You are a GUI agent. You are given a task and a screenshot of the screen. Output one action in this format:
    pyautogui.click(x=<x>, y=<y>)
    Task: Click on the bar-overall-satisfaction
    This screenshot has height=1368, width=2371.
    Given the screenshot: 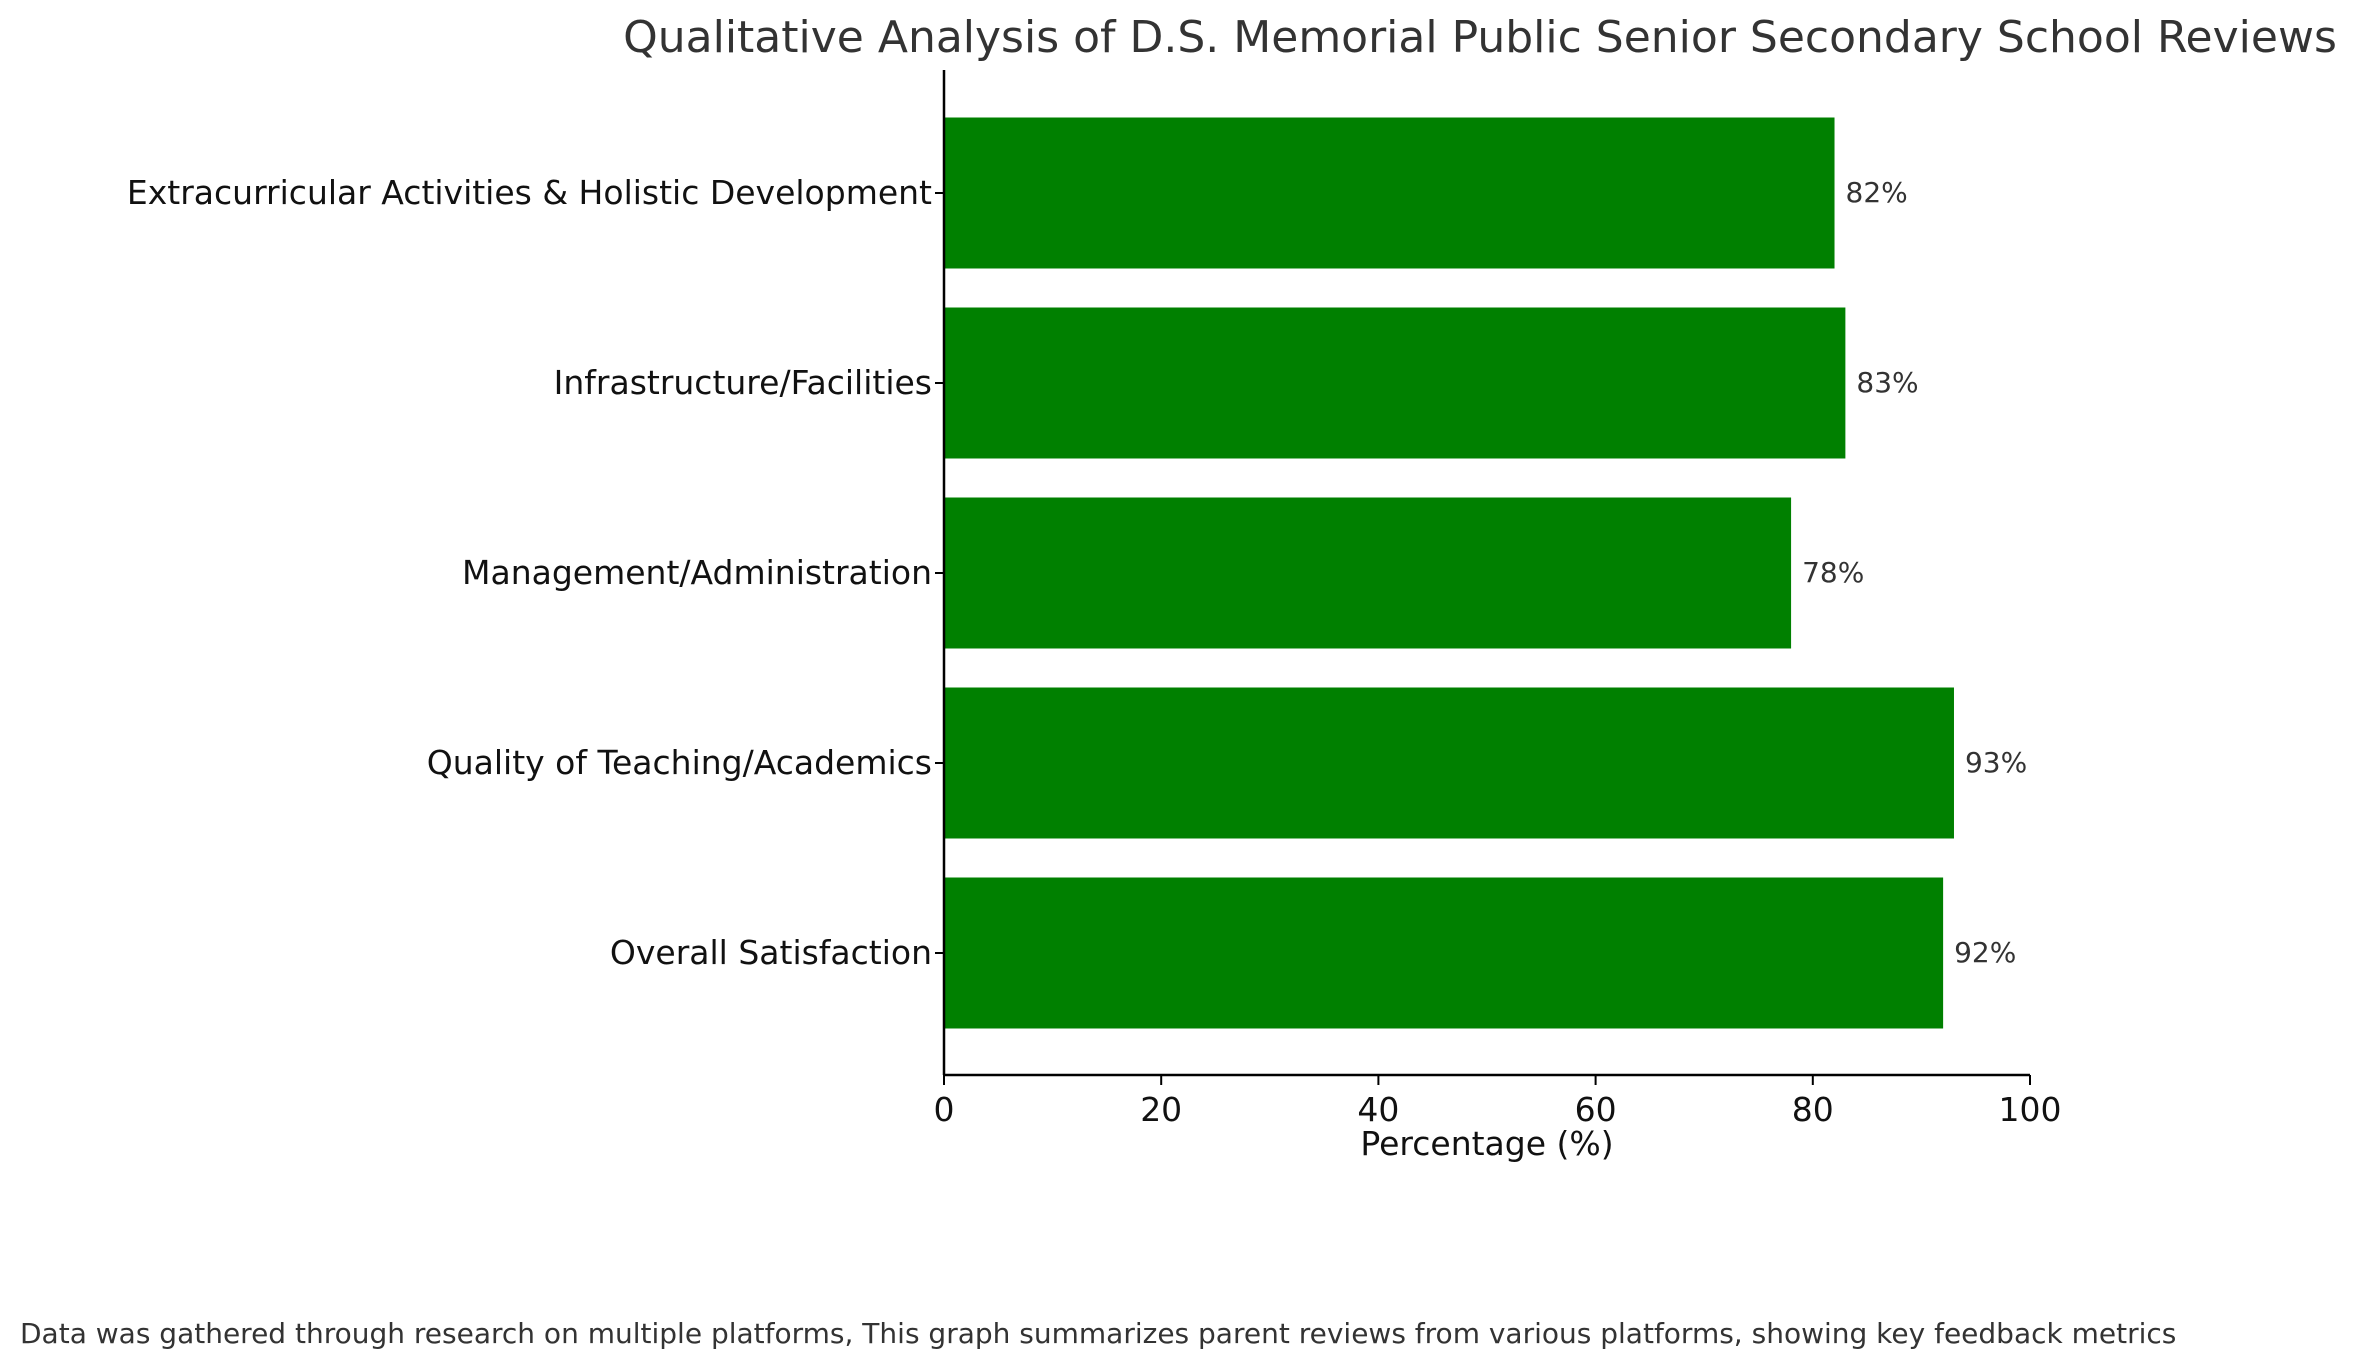 What is the action you would take?
    pyautogui.click(x=1444, y=953)
    